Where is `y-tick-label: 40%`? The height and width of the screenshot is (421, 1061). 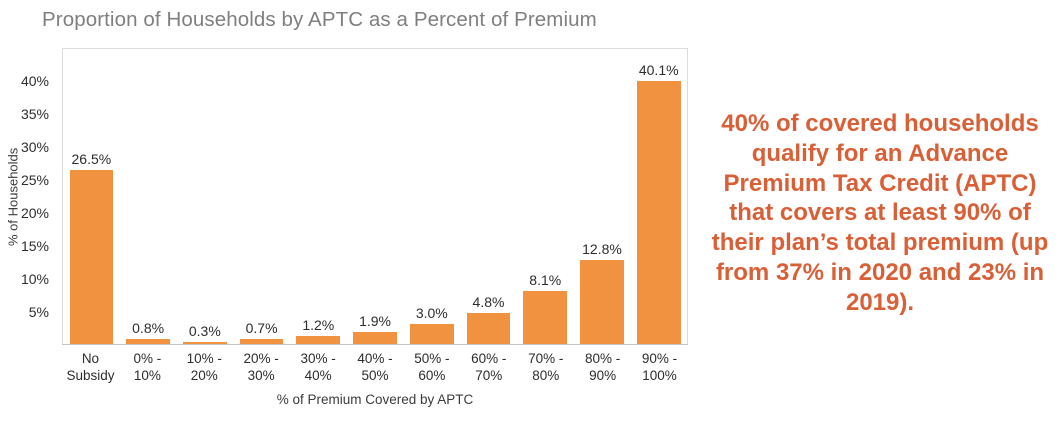 y-tick-label: 40% is located at coordinates (34, 81).